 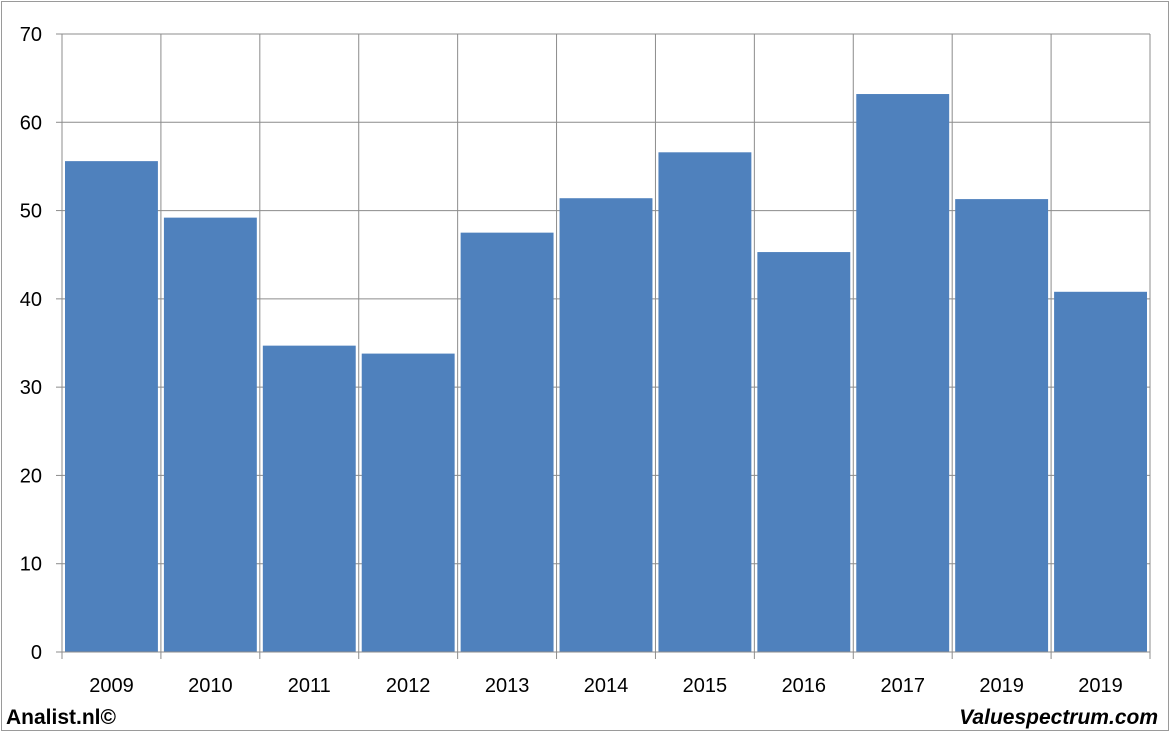 What do you see at coordinates (705, 686) in the screenshot?
I see `x-tick-label: 2015` at bounding box center [705, 686].